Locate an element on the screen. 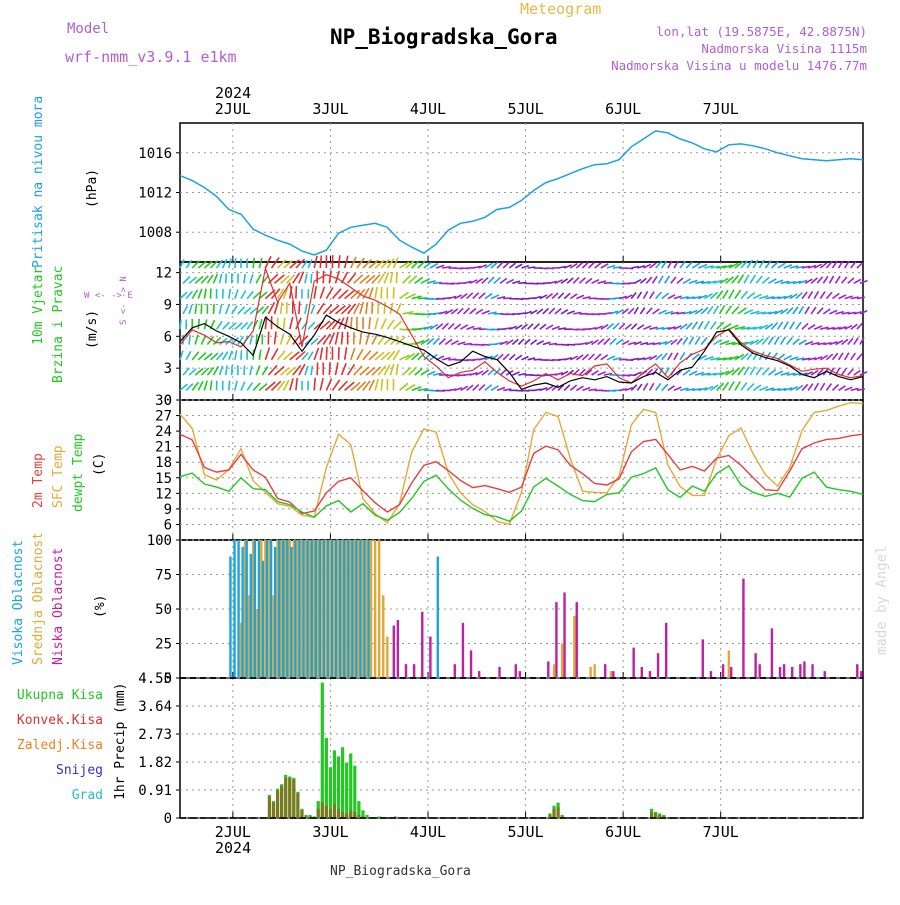 The height and width of the screenshot is (905, 900). legend-frz: Zaledj.Kisa is located at coordinates (60, 745).